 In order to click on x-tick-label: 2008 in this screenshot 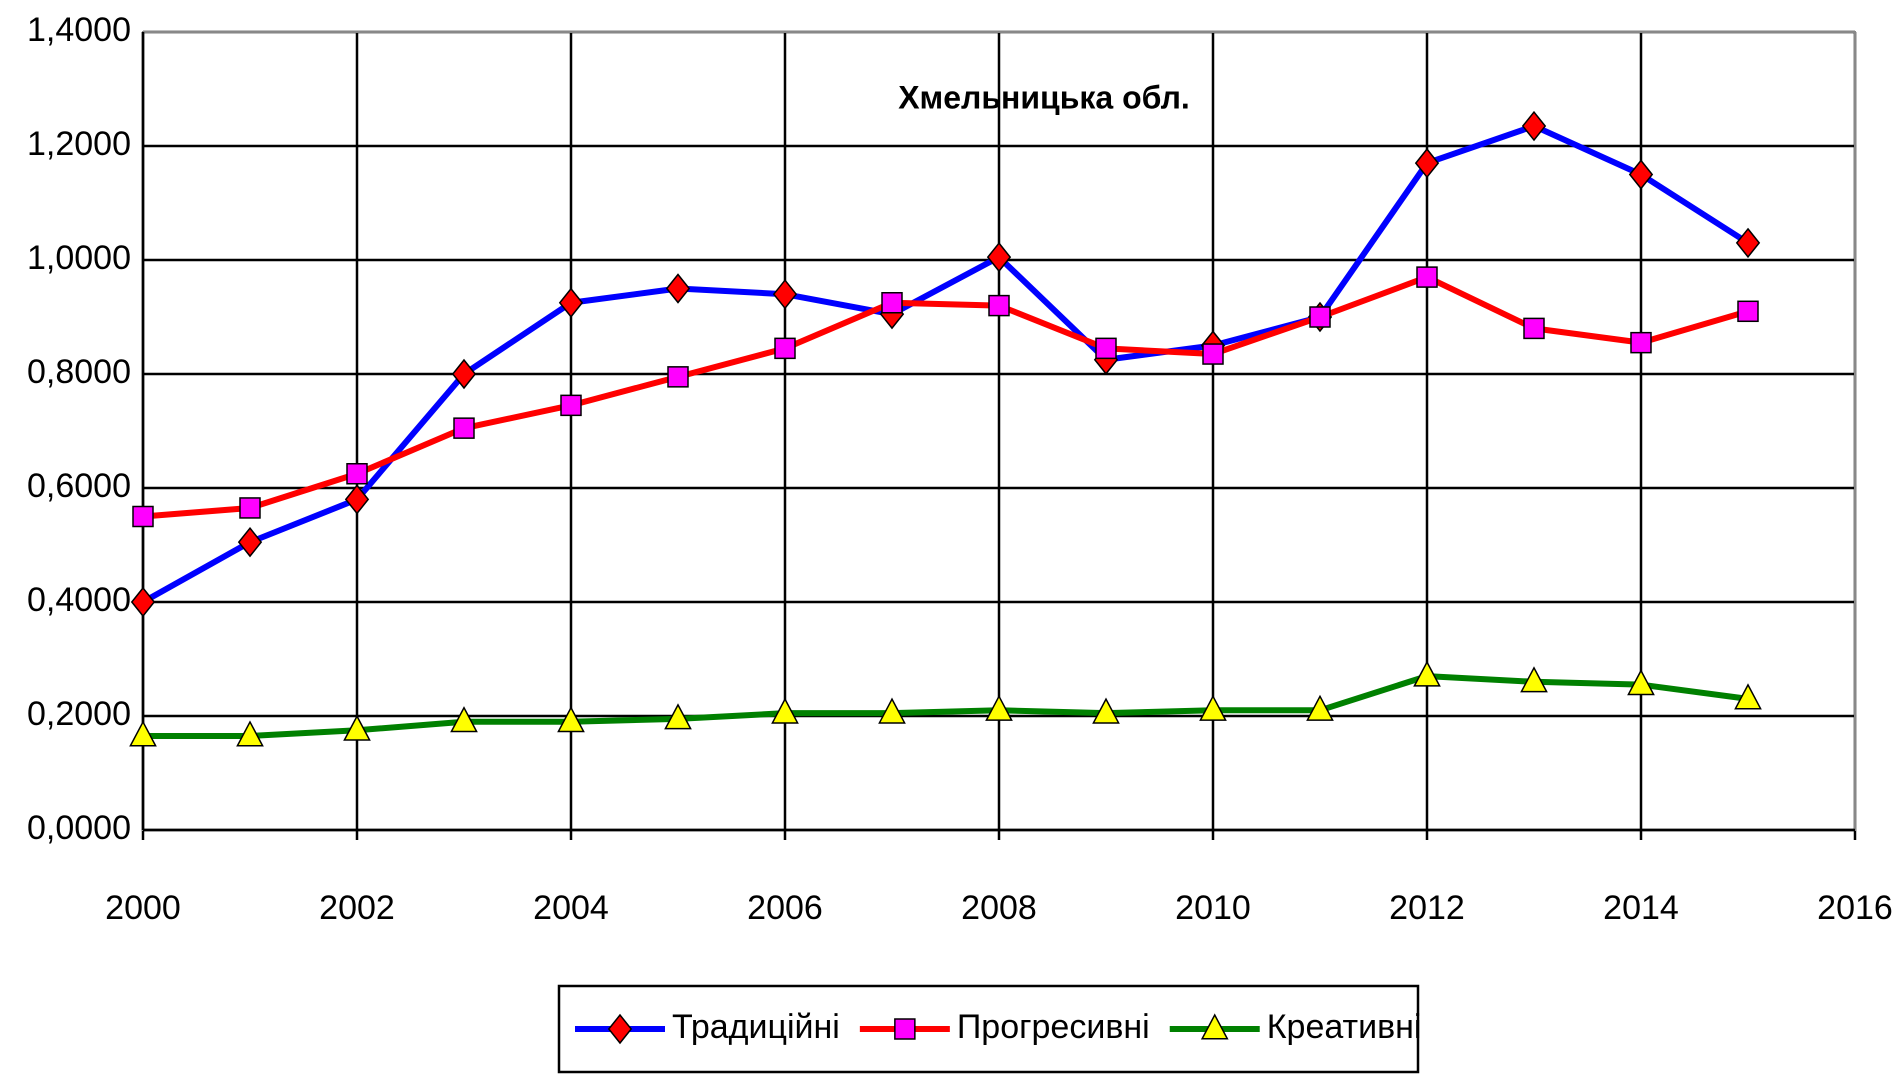, I will do `click(999, 908)`.